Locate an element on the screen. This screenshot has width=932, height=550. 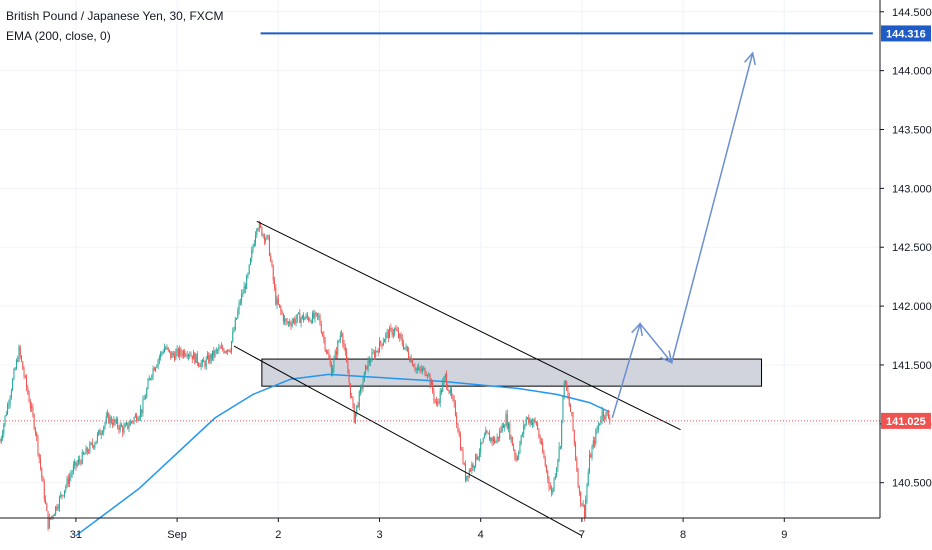
projection-arrow is located at coordinates (682, 235).